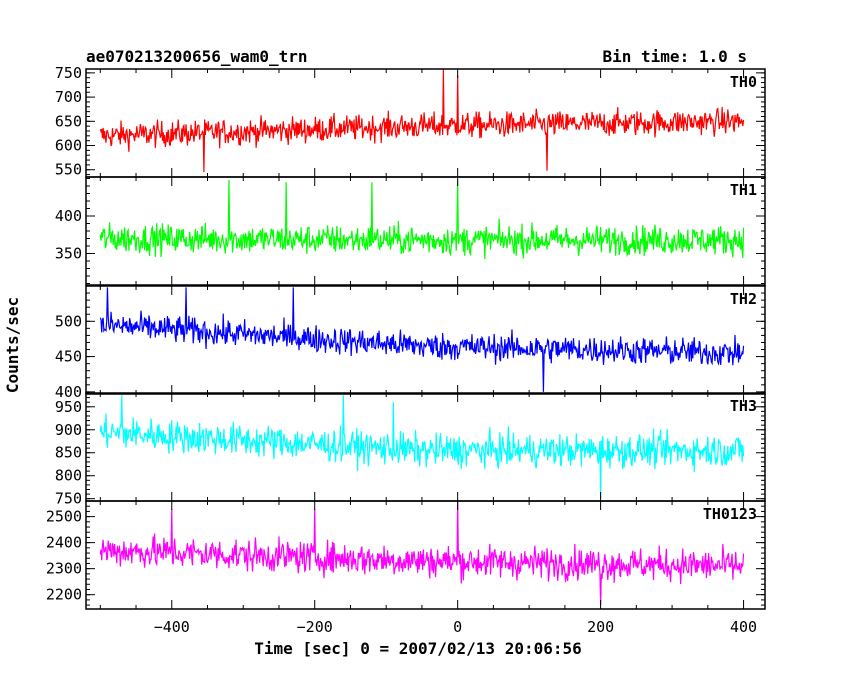 This screenshot has width=850, height=680. Describe the element at coordinates (68, 476) in the screenshot. I see `y-tick-label: 800` at that location.